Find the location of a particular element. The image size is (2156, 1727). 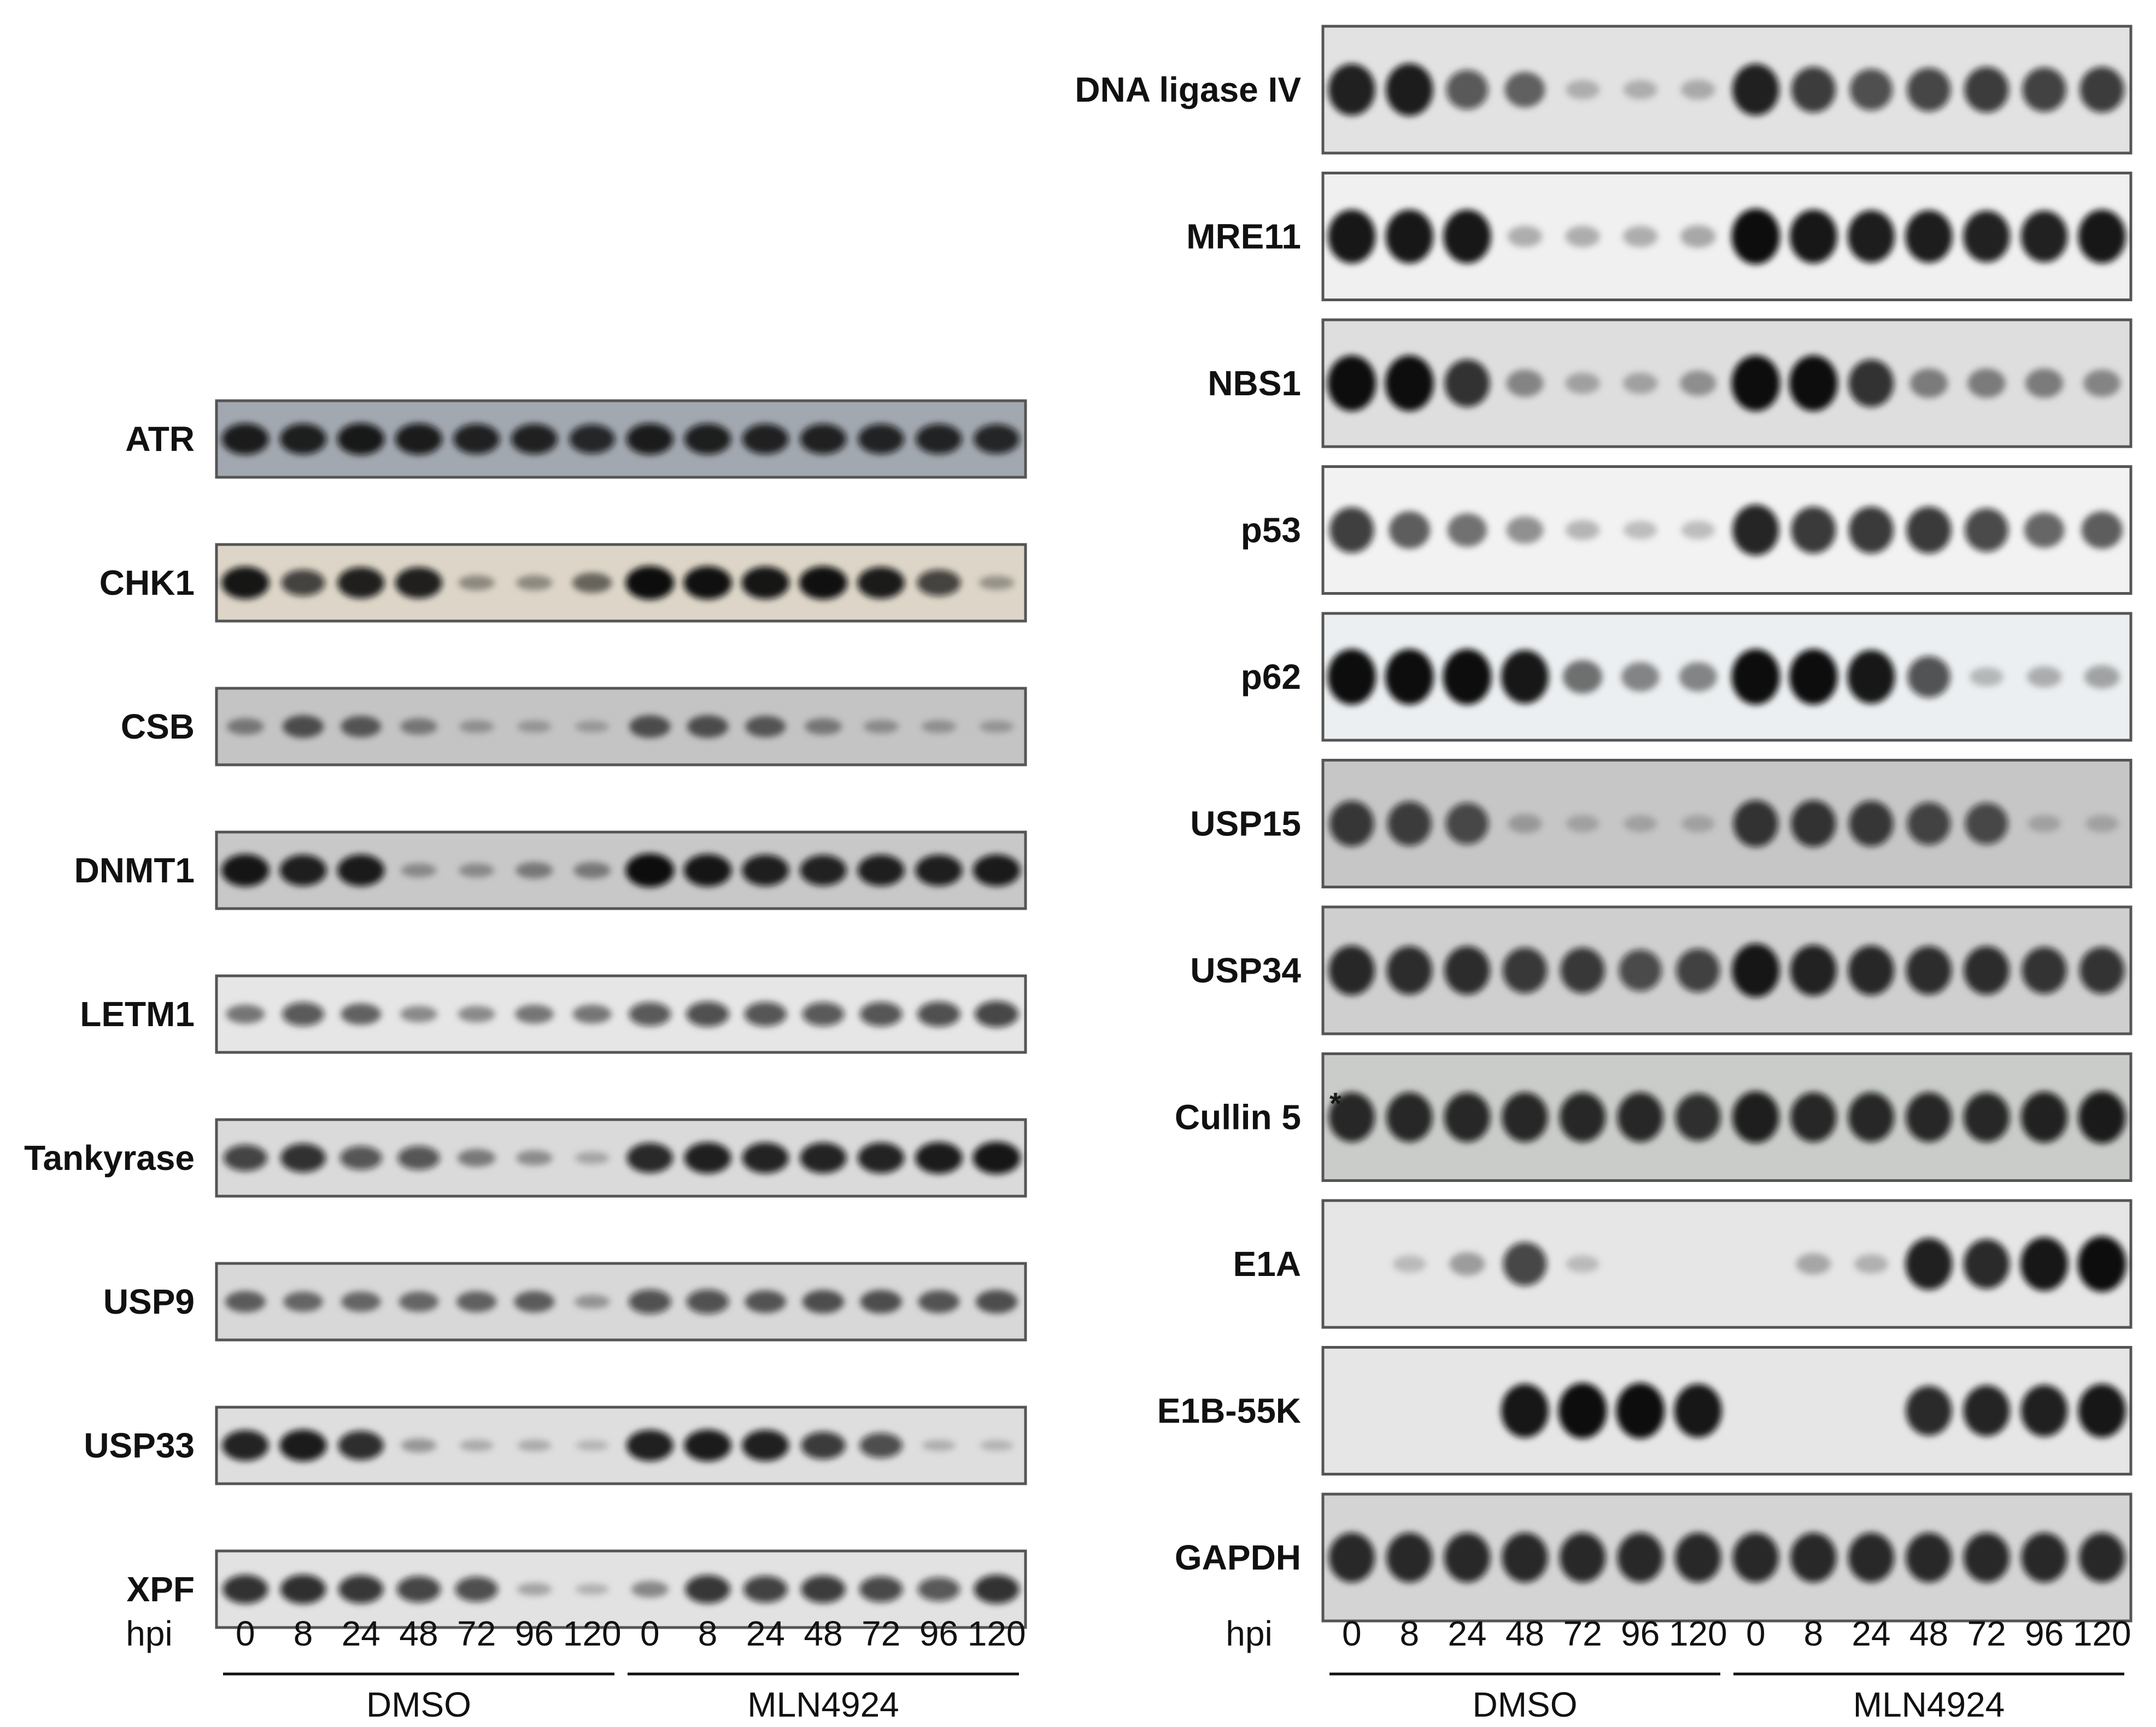

group-label: MLN4924 is located at coordinates (1929, 1705).